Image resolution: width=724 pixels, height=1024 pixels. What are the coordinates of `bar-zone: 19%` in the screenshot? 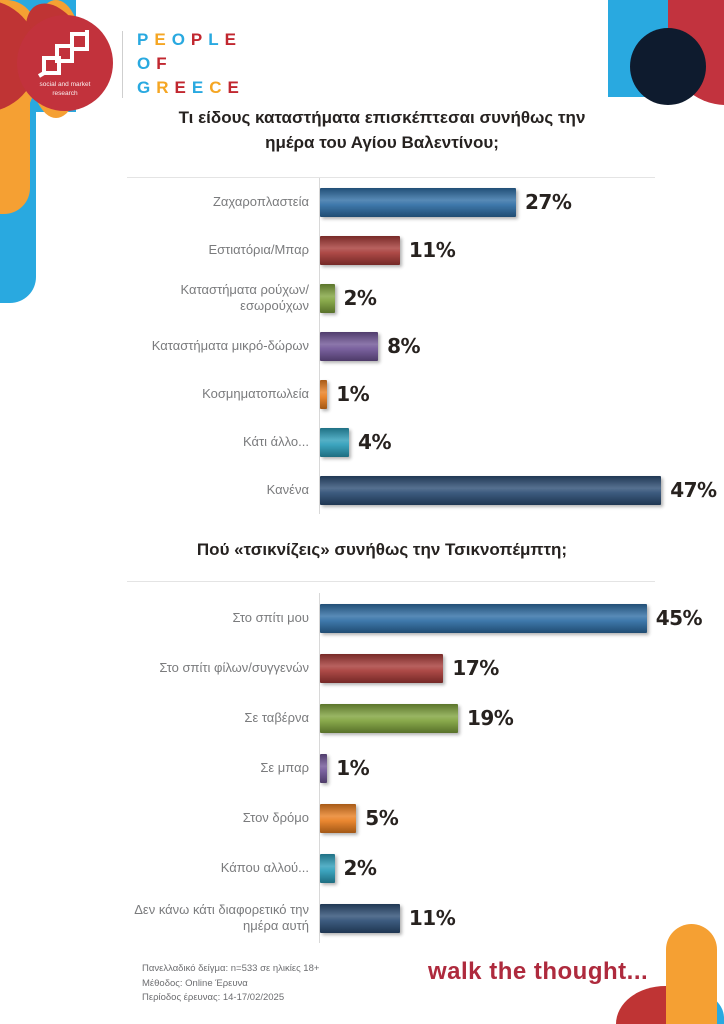 It's located at (501, 718).